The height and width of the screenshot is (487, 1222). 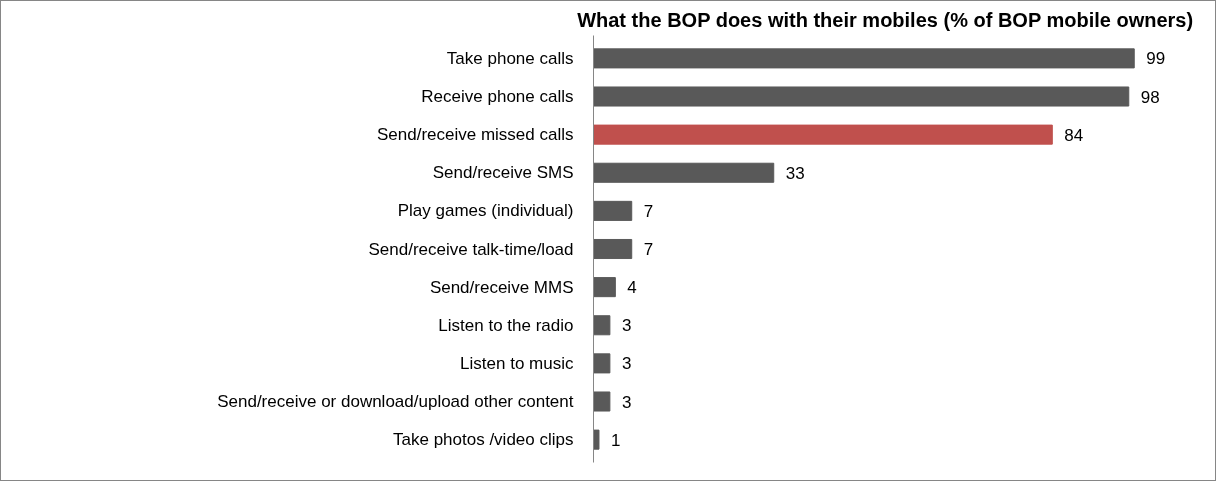 I want to click on data-label: 4, so click(x=632, y=288).